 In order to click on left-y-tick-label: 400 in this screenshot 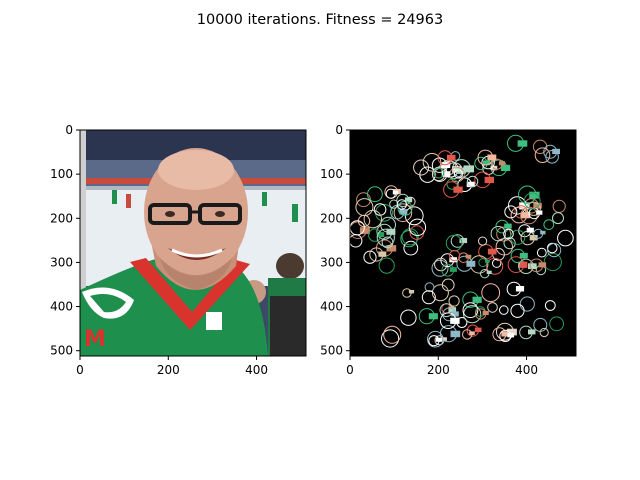, I will do `click(61, 307)`.